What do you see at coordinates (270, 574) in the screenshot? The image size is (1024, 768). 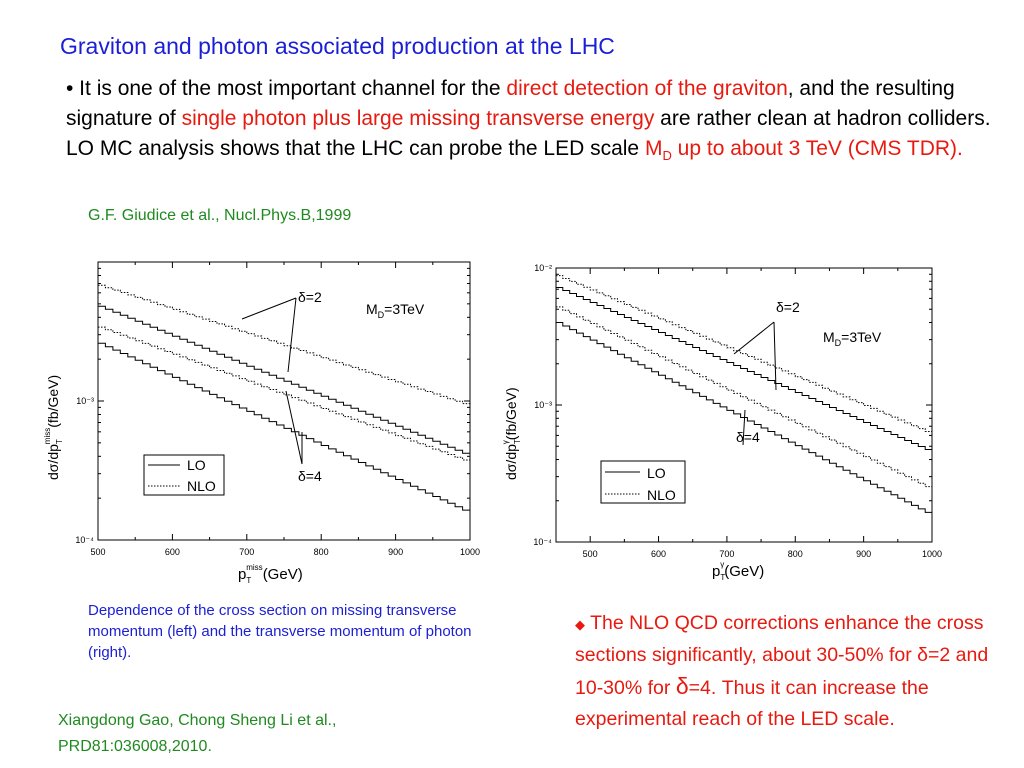 I see `x-axis-label: pTmiss(GeV)` at bounding box center [270, 574].